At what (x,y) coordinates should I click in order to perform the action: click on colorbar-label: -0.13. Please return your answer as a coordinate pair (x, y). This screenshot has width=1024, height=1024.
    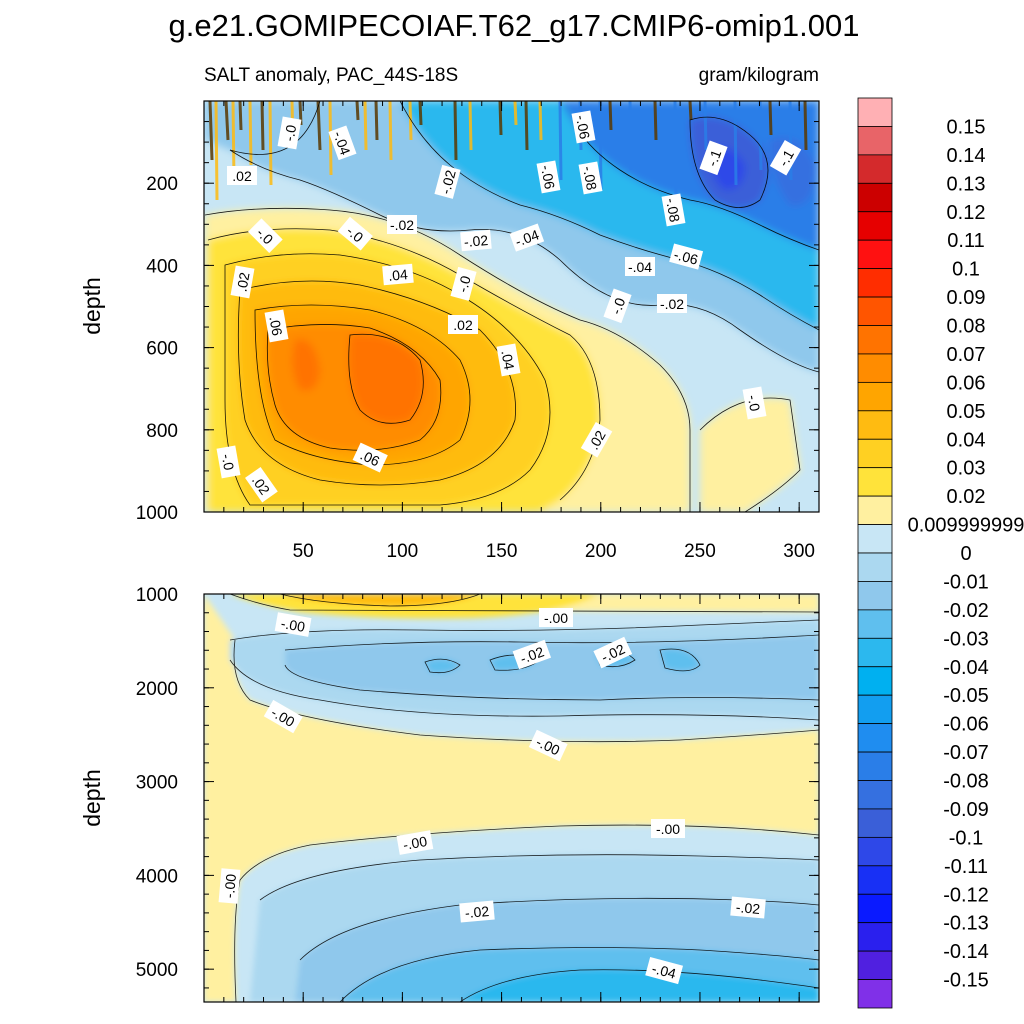
    Looking at the image, I should click on (966, 924).